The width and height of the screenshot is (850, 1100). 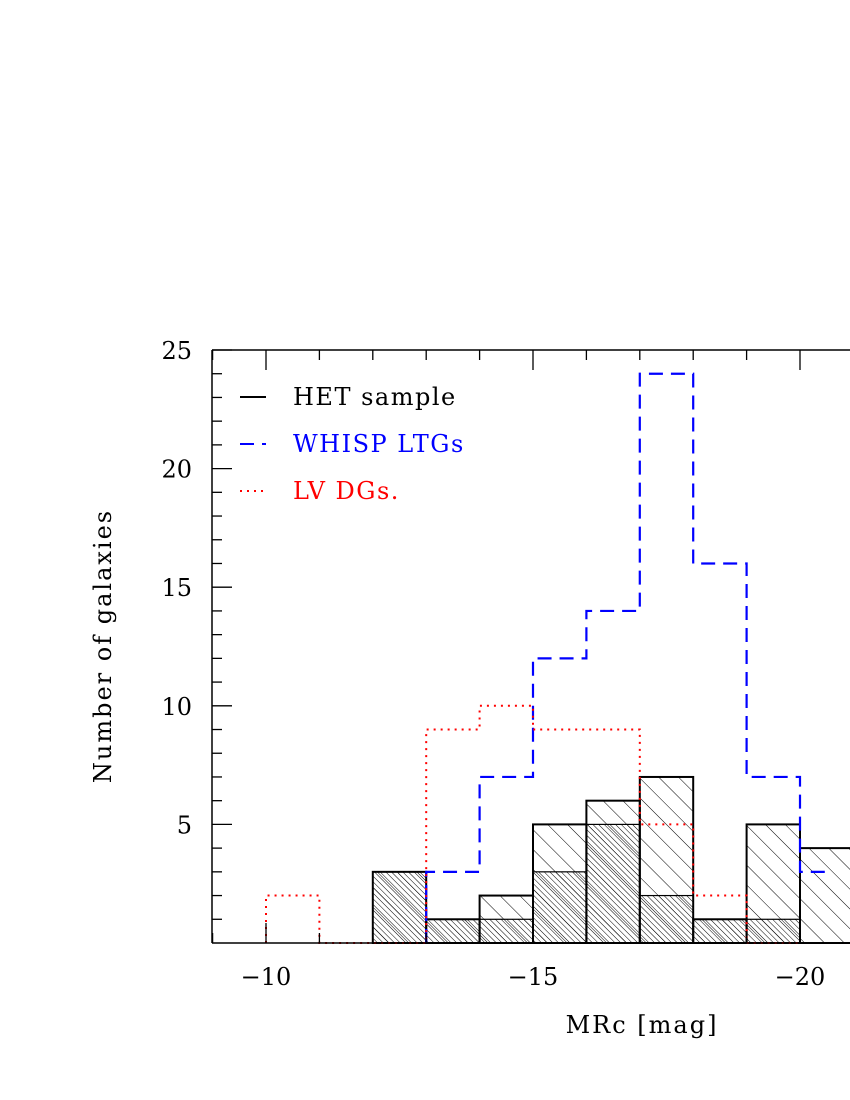 I want to click on het-bars-layer, so click(x=610, y=859).